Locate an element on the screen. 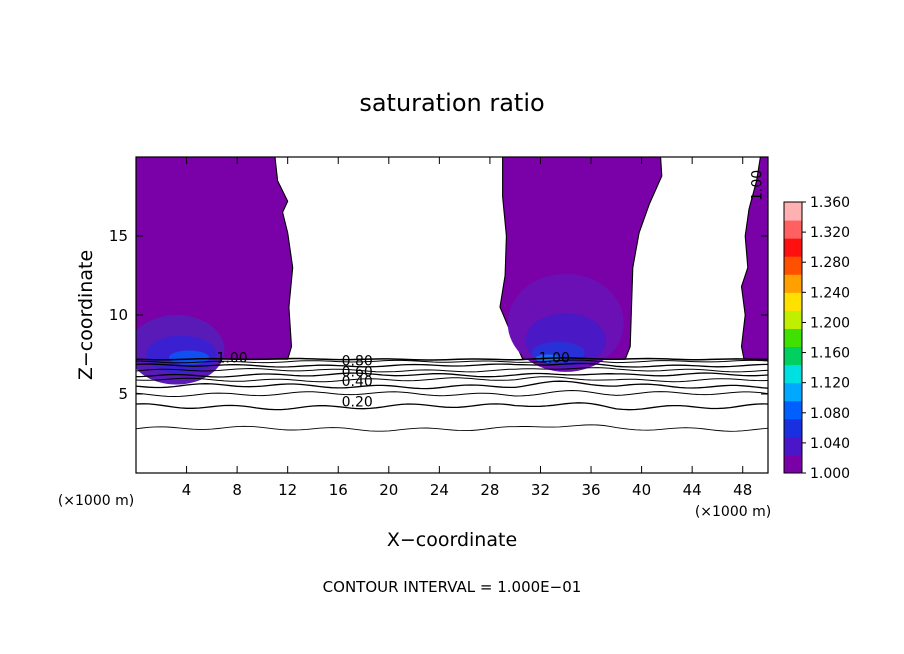  contour-interval-footer: CONTOUR INTERVAL = 1.000E−01 is located at coordinates (452, 587).